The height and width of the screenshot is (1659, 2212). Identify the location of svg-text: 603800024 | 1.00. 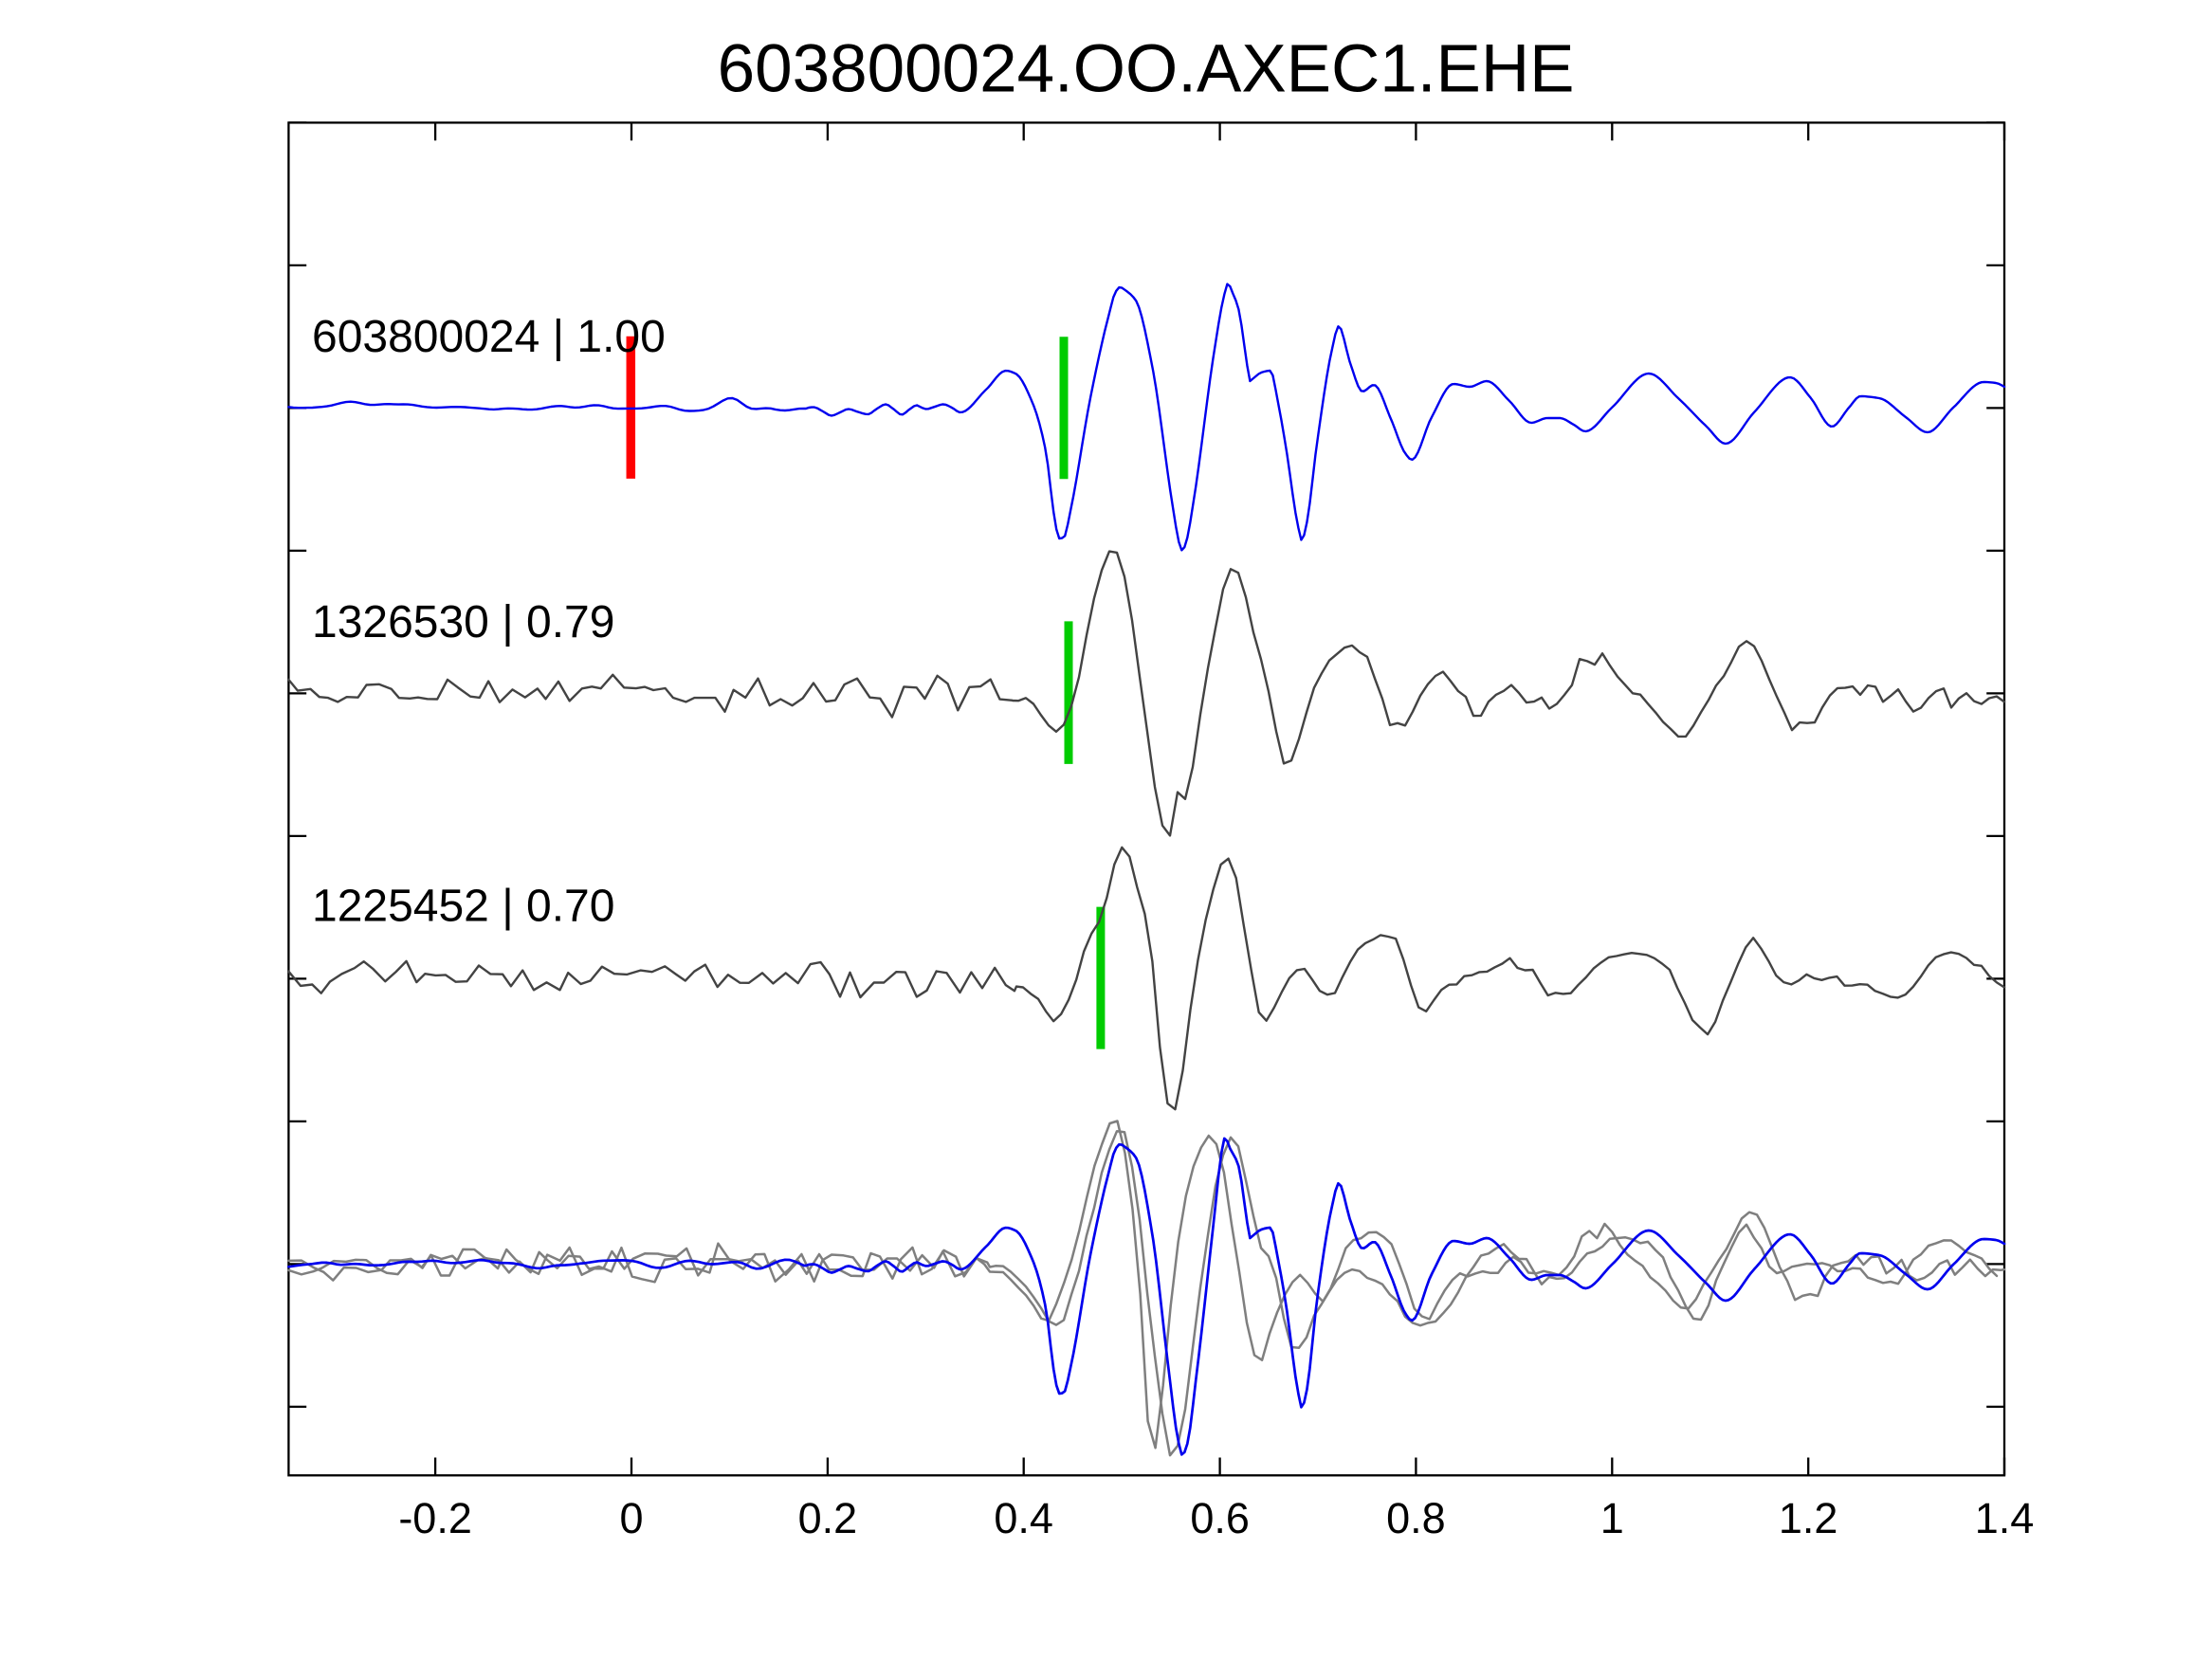
(489, 337).